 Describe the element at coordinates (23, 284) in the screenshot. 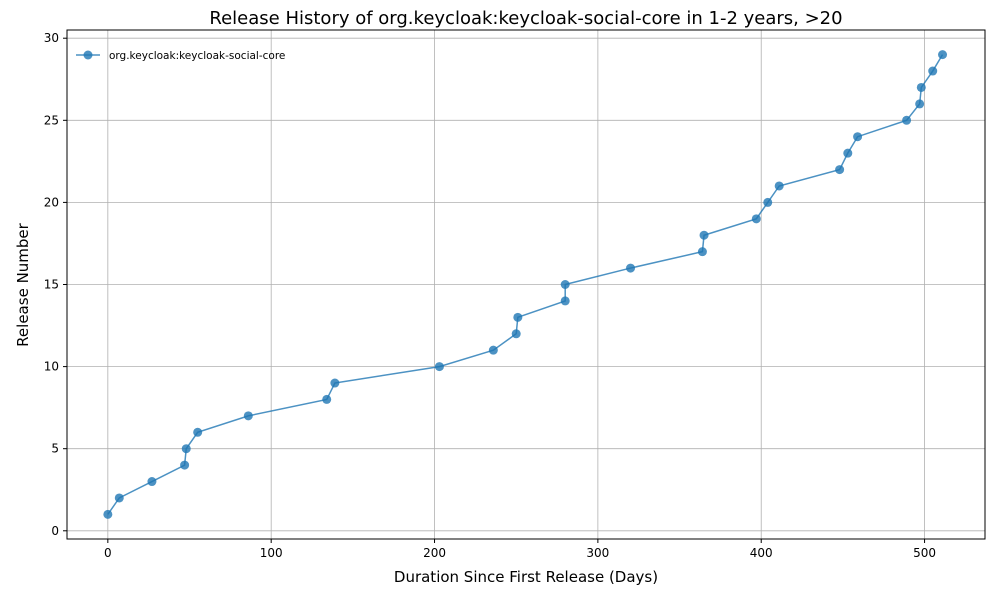

I see `y-axis-label: Release Number` at that location.